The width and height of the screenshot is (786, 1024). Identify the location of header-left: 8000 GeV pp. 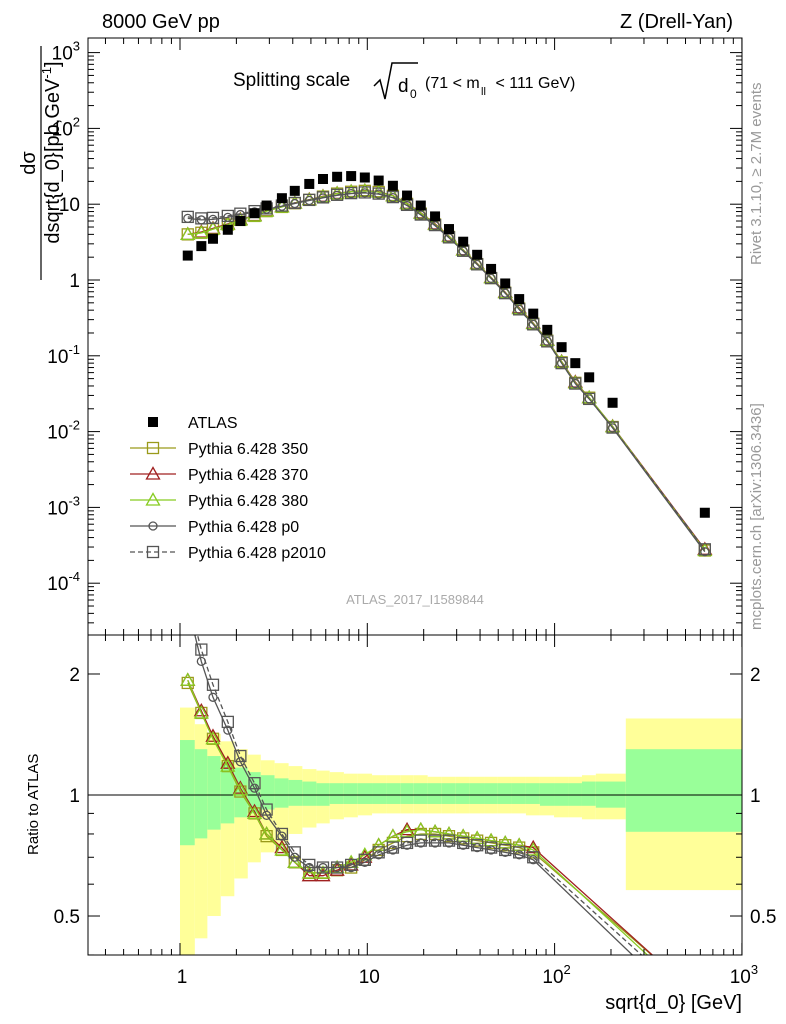
(161, 22).